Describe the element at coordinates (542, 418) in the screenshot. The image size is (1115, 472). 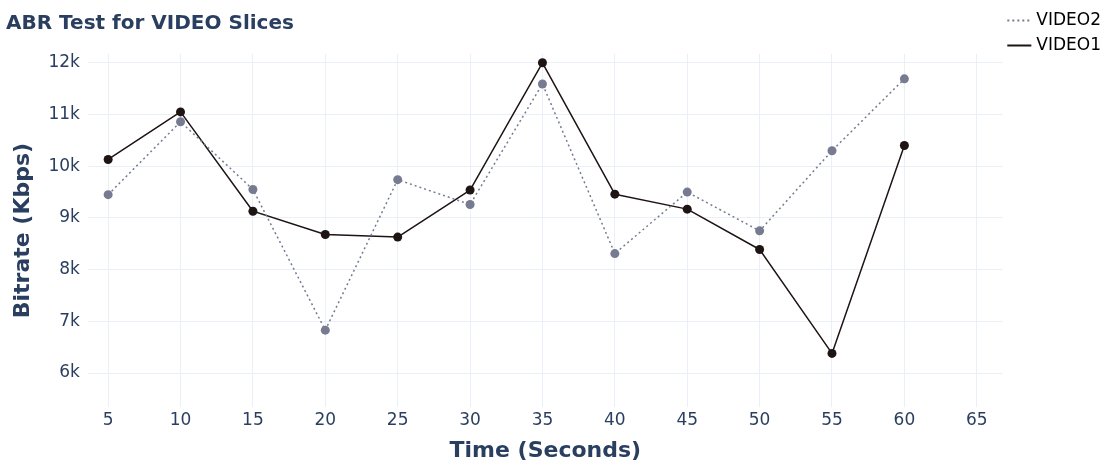
I see `x-tick-label: 35` at that location.